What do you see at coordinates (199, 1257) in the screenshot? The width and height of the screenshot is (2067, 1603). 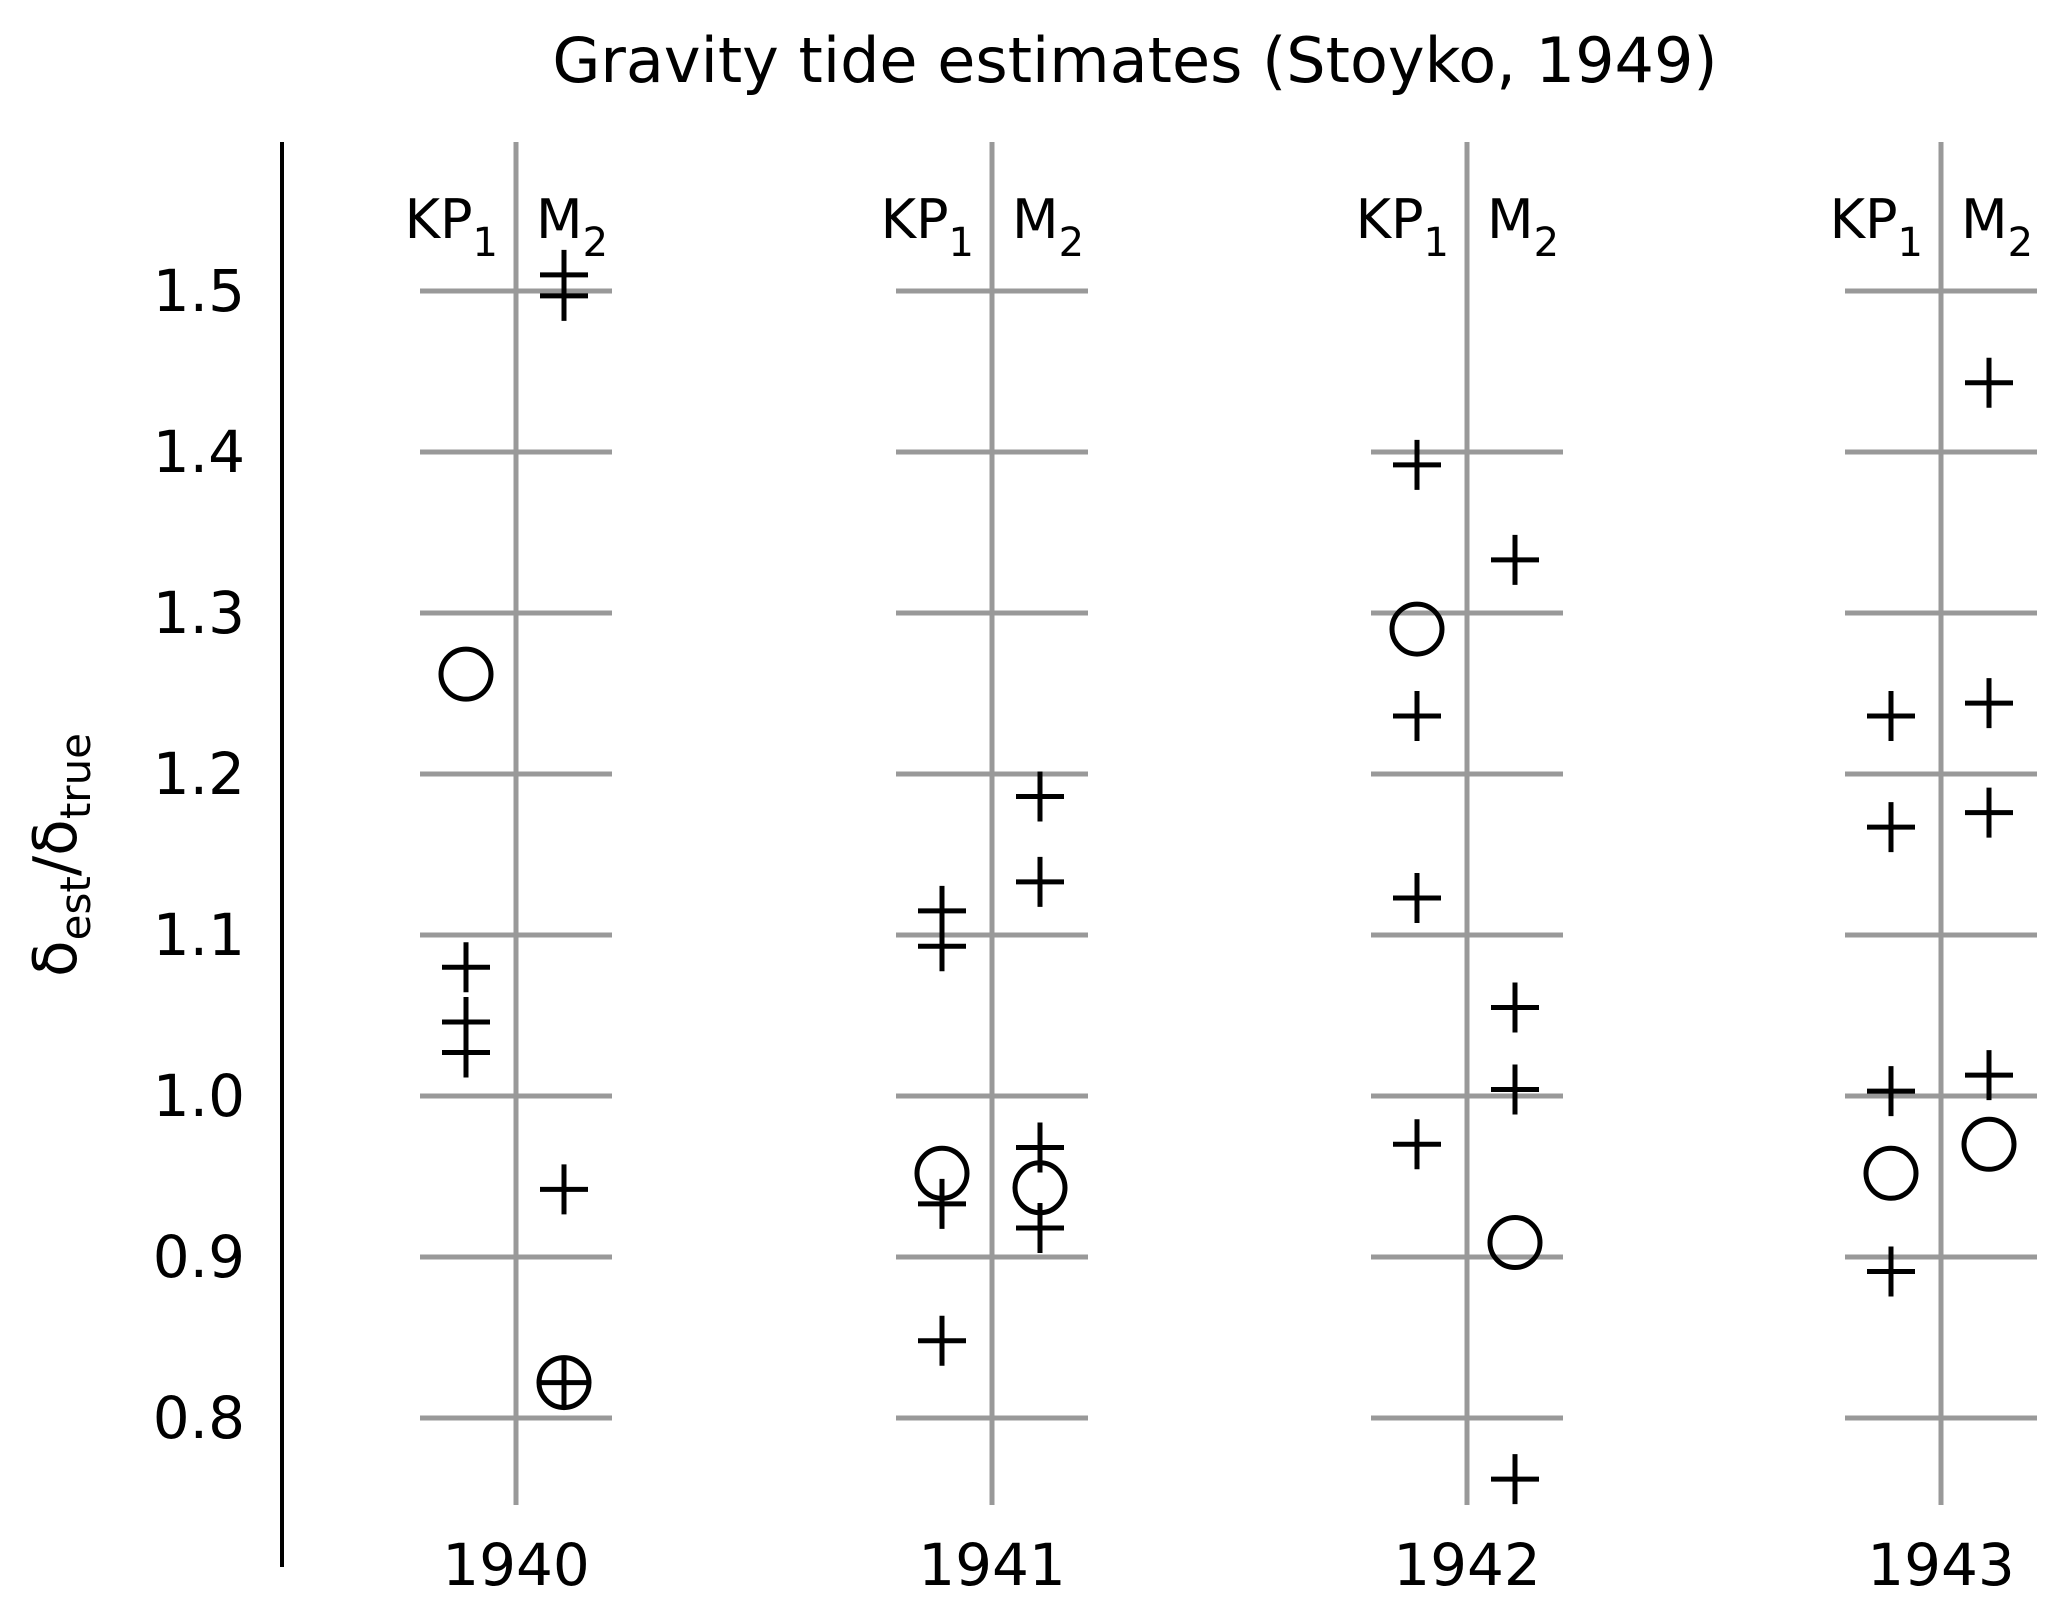 I see `y-tick-label: 0.9` at bounding box center [199, 1257].